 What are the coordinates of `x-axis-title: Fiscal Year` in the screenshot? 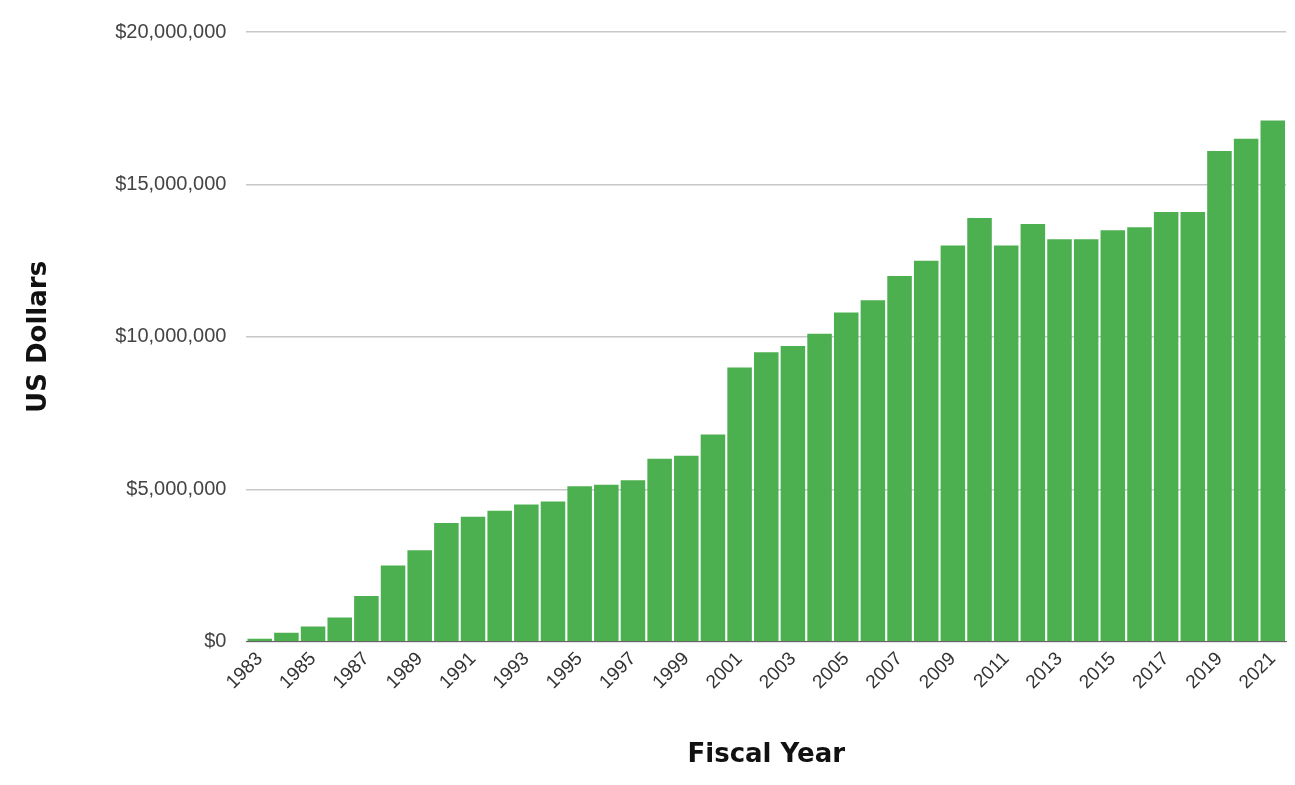 It's located at (766, 753).